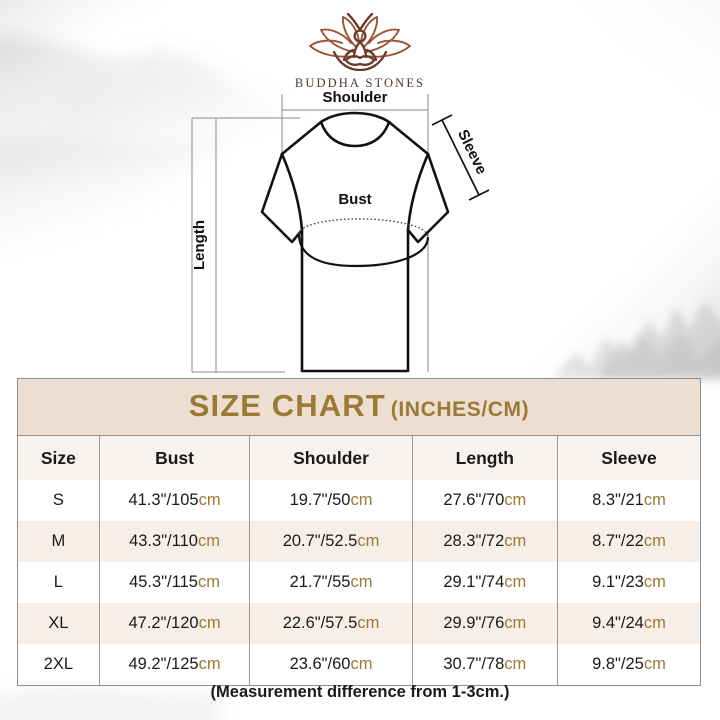 Image resolution: width=720 pixels, height=720 pixels. I want to click on brand-logo: BUDDHA STONES, so click(360, 51).